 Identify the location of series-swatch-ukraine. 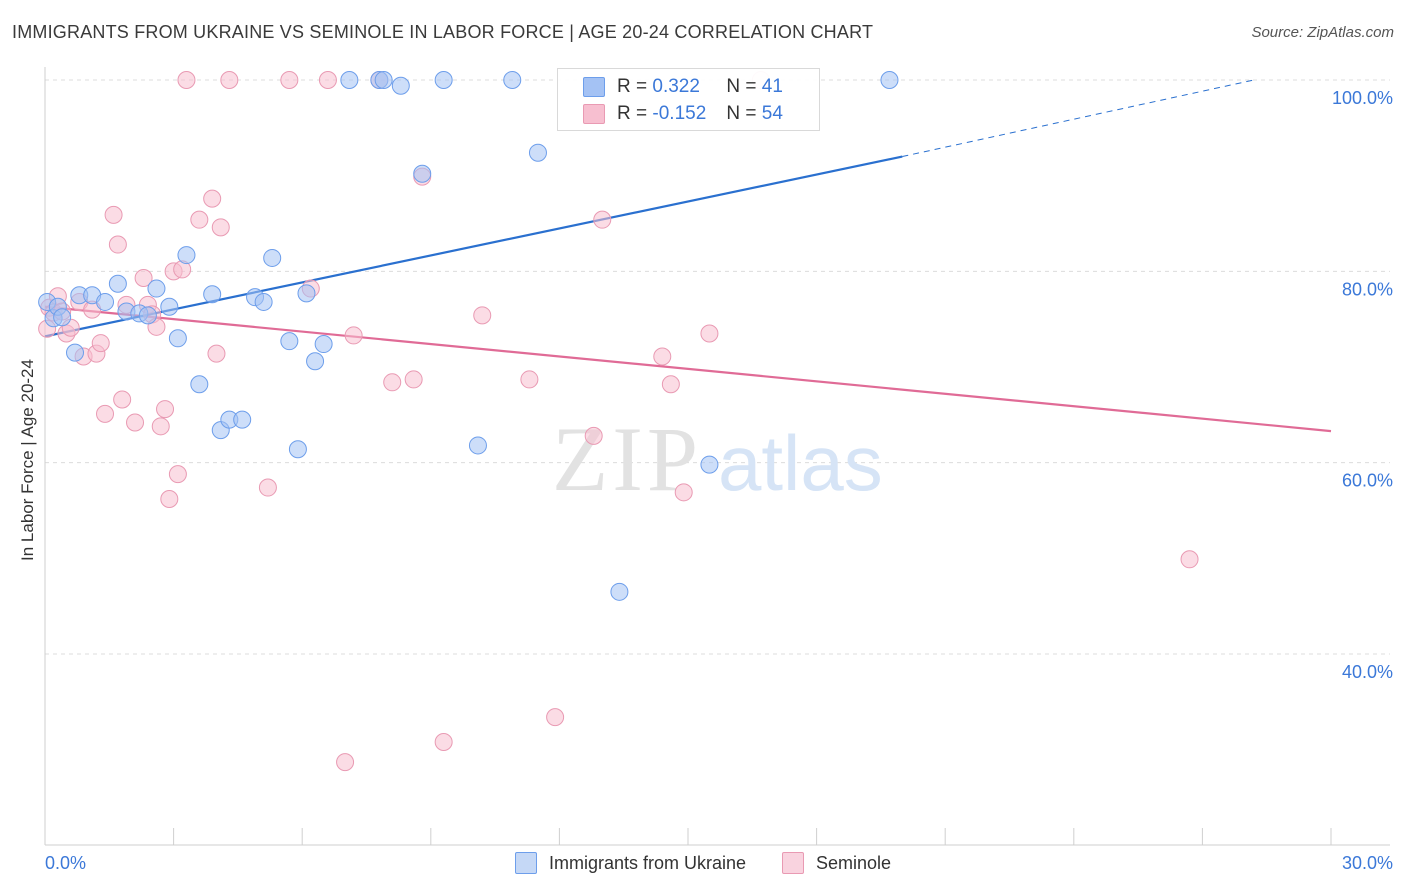
(525, 863).